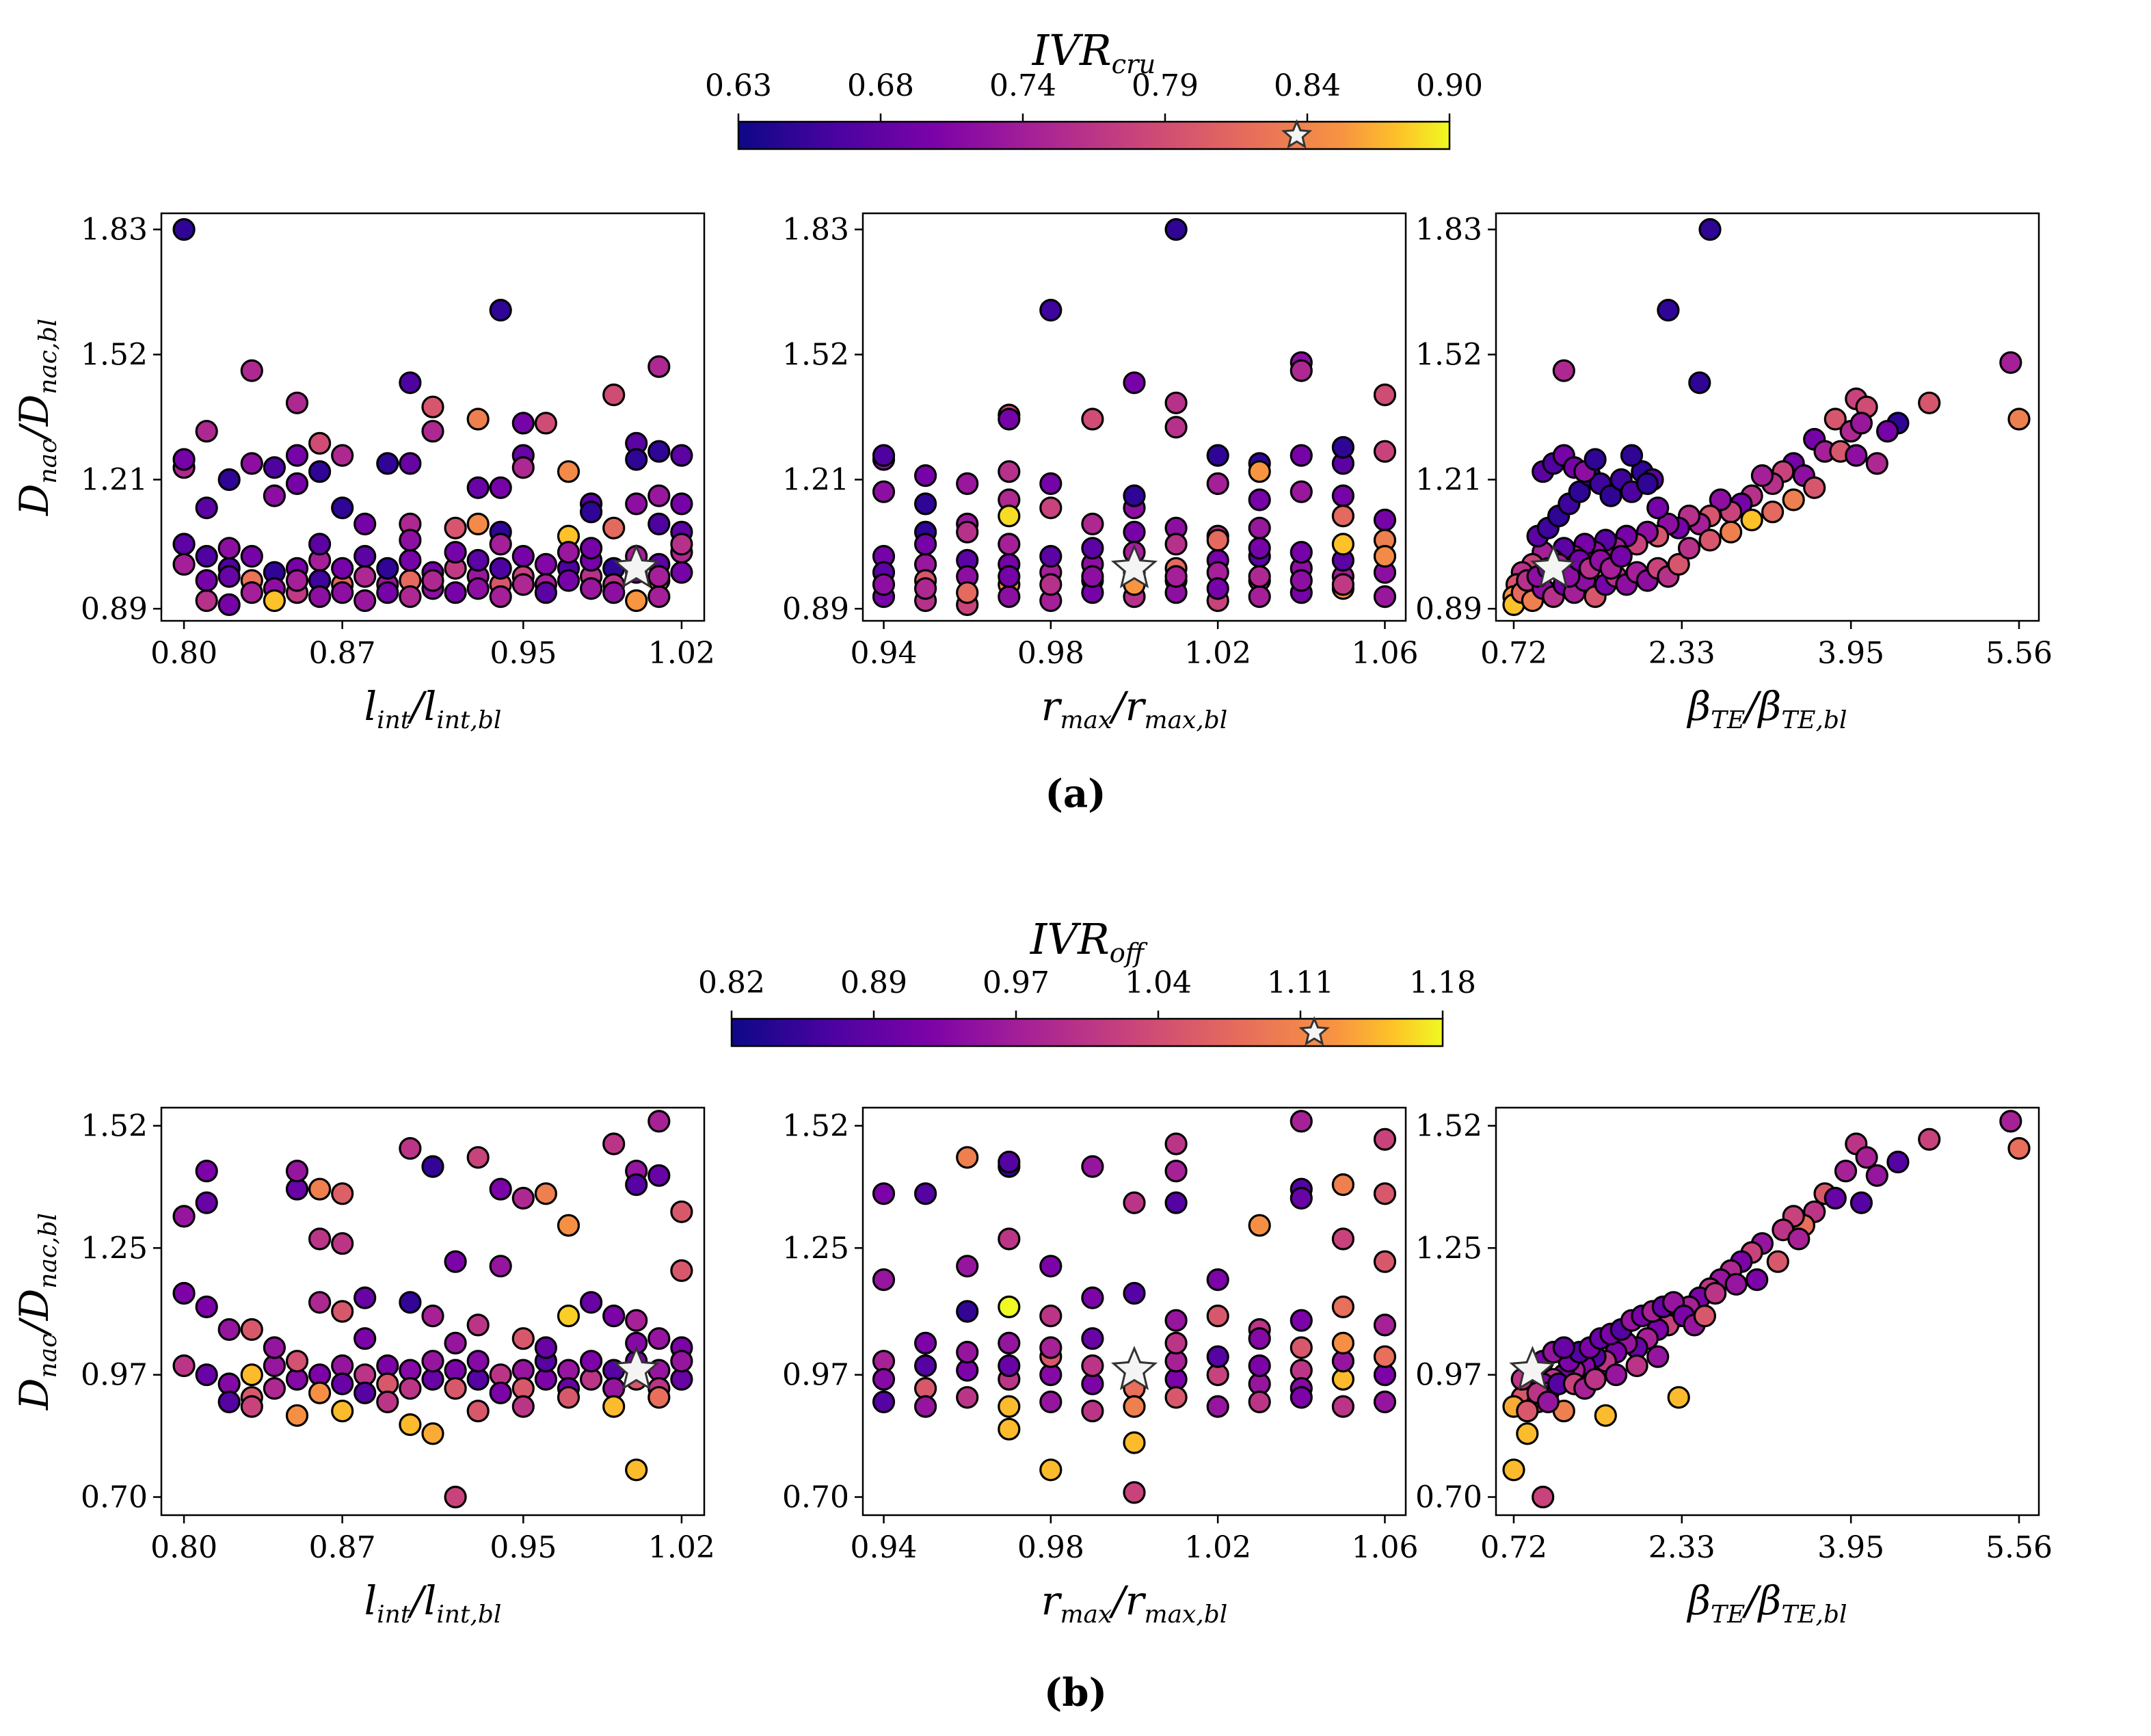 This screenshot has height=1736, width=2151. What do you see at coordinates (342, 1547) in the screenshot?
I see `x-tick-label: 0.87` at bounding box center [342, 1547].